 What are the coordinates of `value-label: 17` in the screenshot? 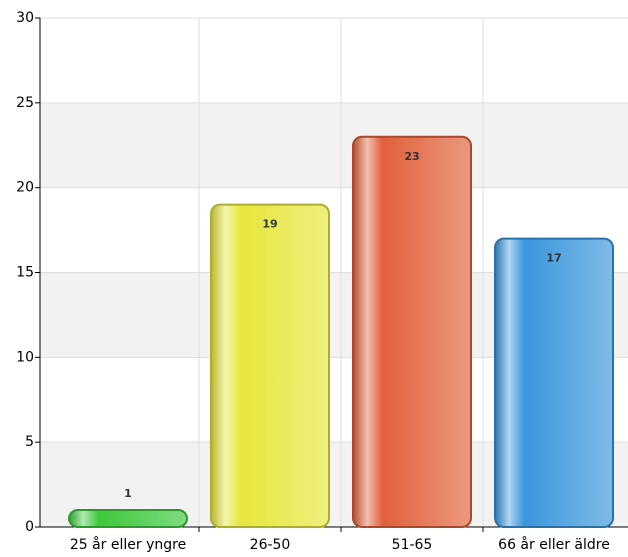 It's located at (553, 258).